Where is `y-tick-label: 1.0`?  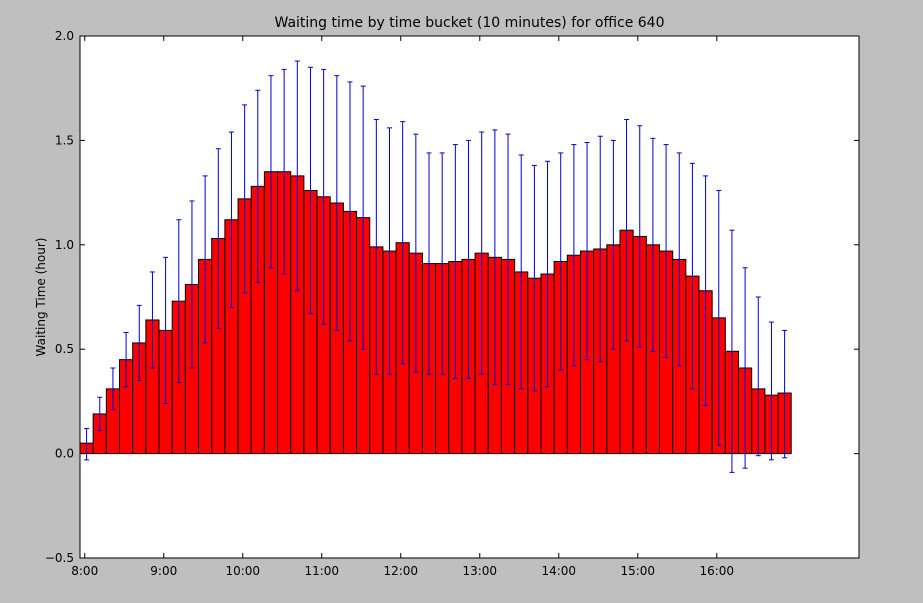 y-tick-label: 1.0 is located at coordinates (64, 245).